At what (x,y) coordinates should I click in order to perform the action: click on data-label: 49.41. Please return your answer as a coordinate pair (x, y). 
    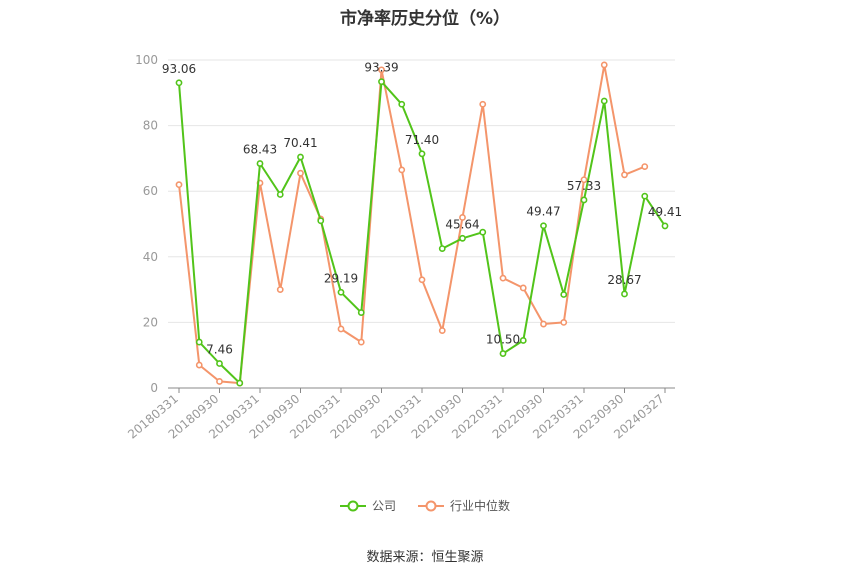
    Looking at the image, I should click on (665, 212).